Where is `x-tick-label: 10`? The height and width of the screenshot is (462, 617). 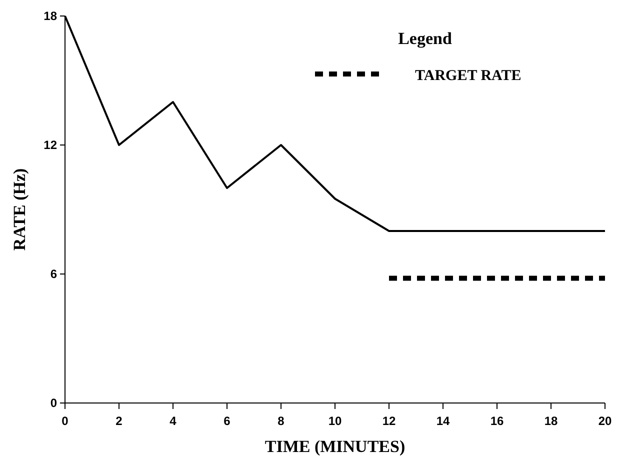
x-tick-label: 10 is located at coordinates (335, 421).